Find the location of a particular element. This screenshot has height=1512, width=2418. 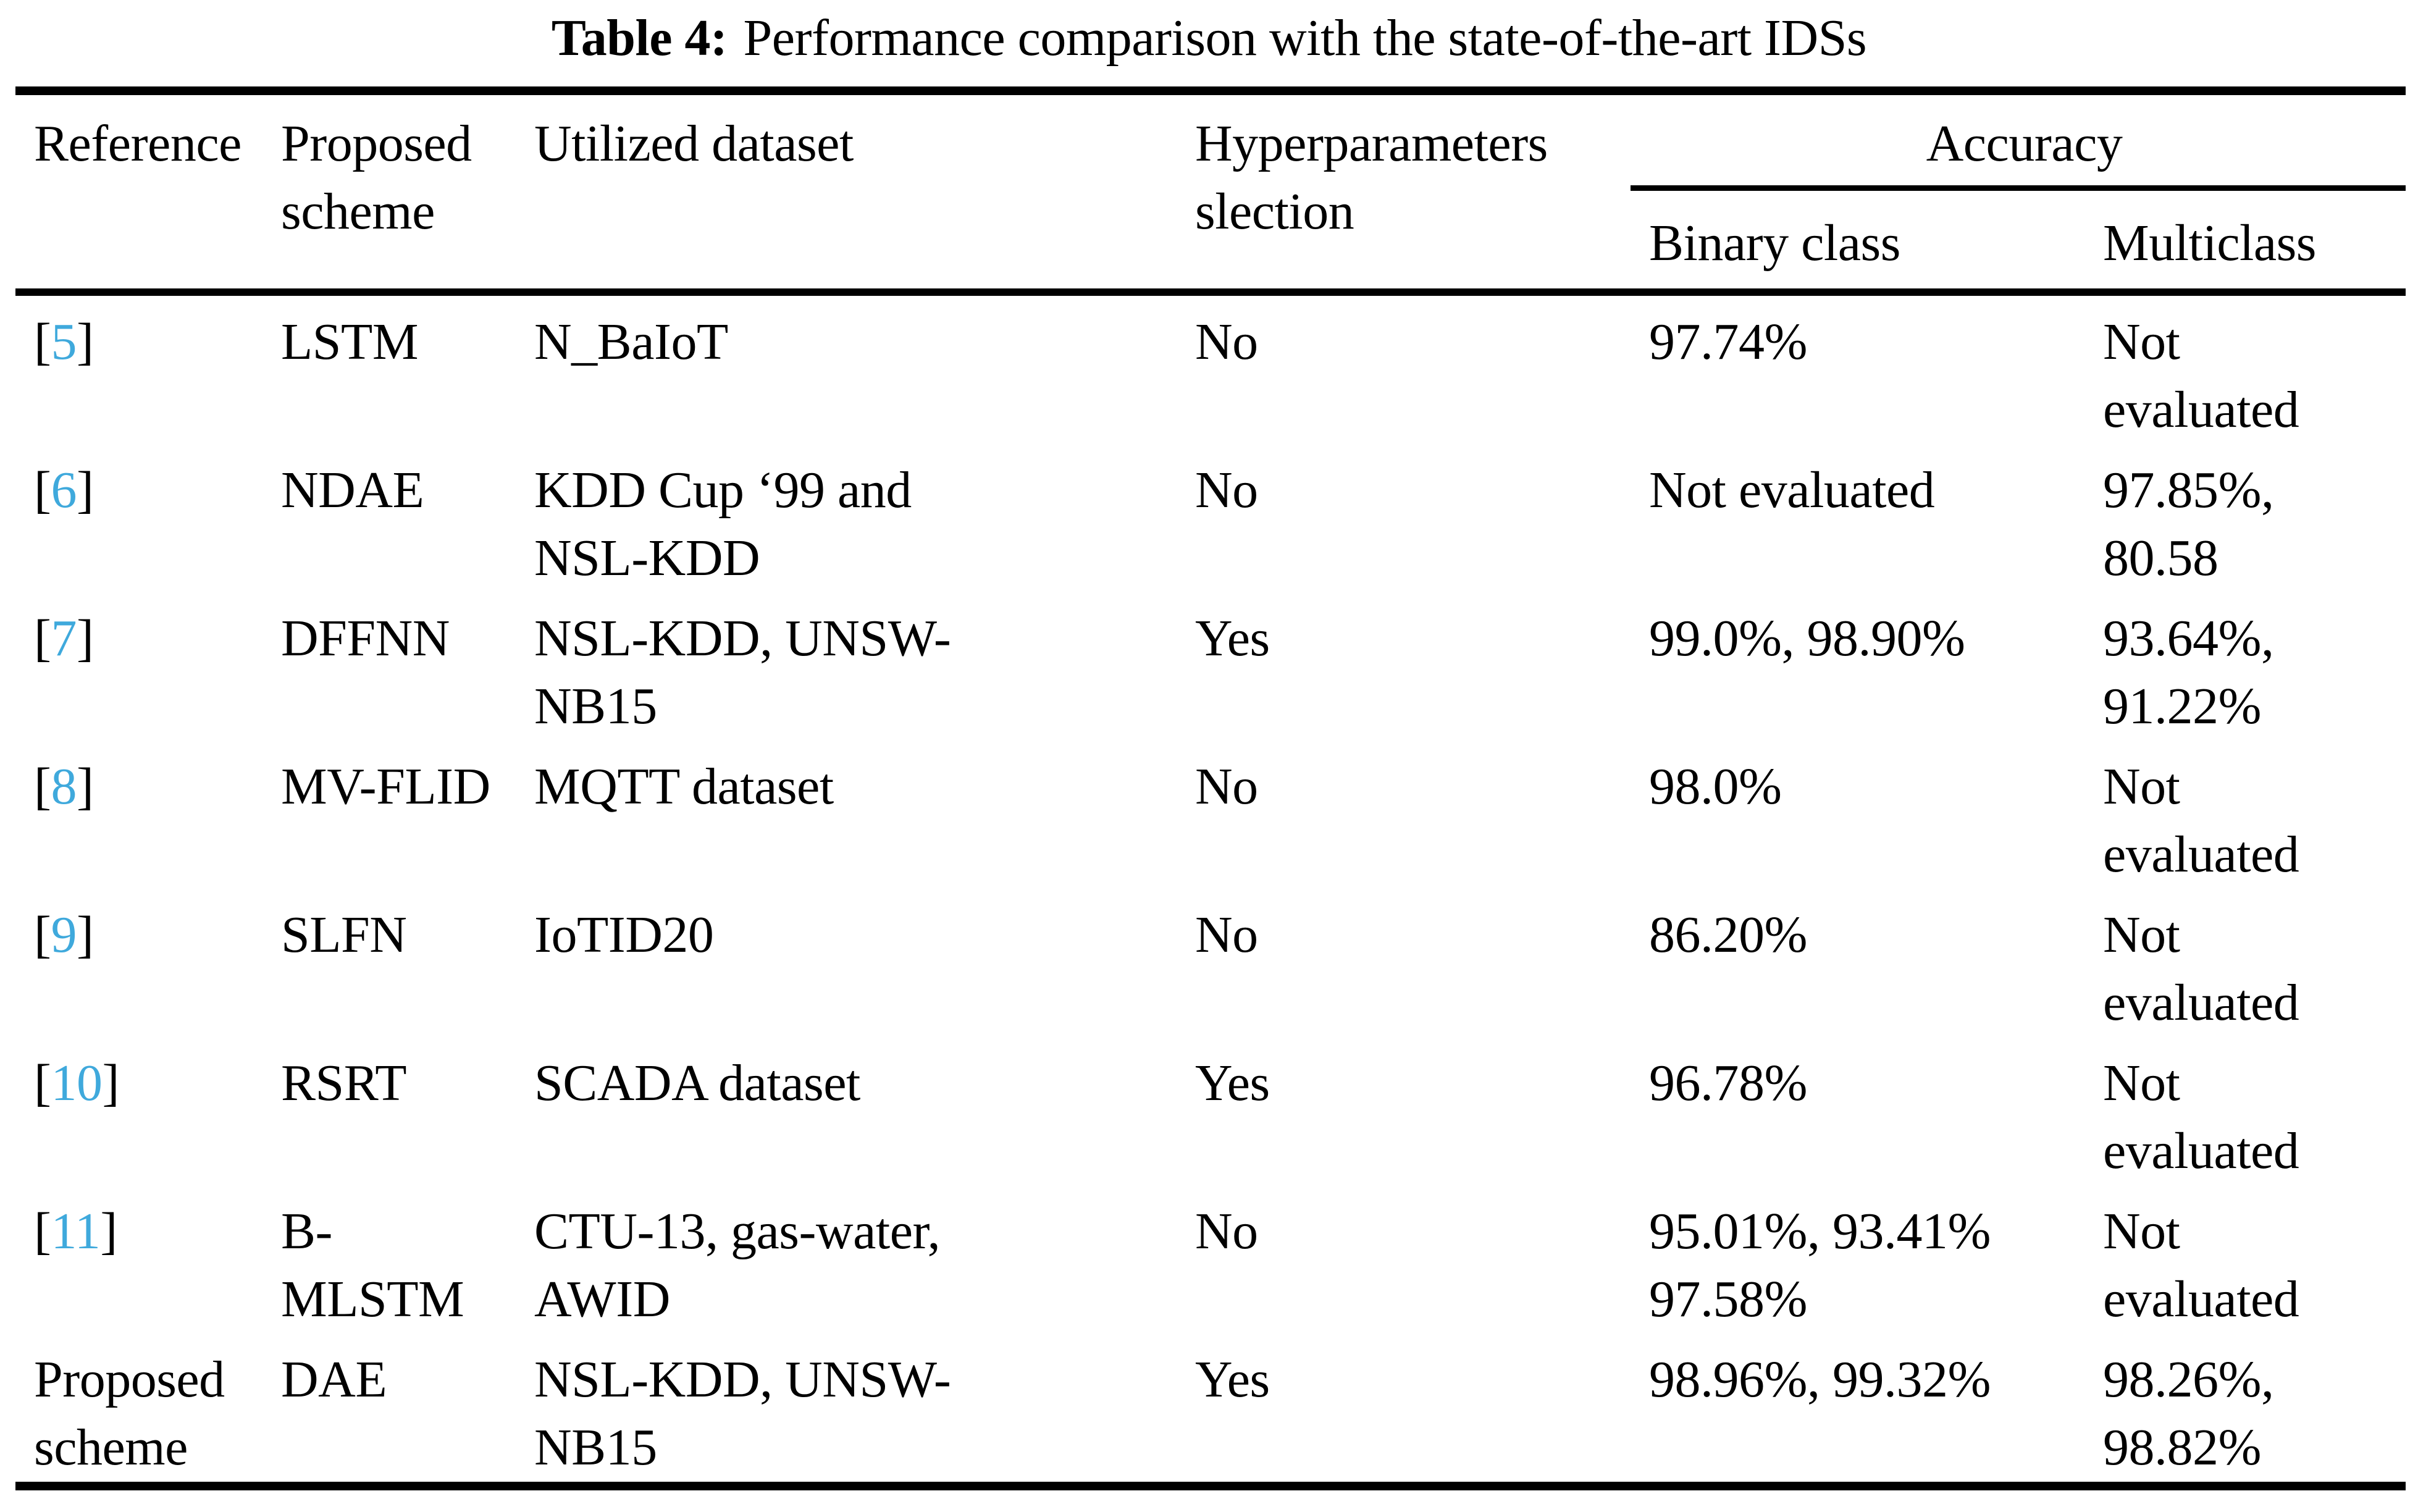

cell-reference: Proposed scheme is located at coordinates (138, 1410).